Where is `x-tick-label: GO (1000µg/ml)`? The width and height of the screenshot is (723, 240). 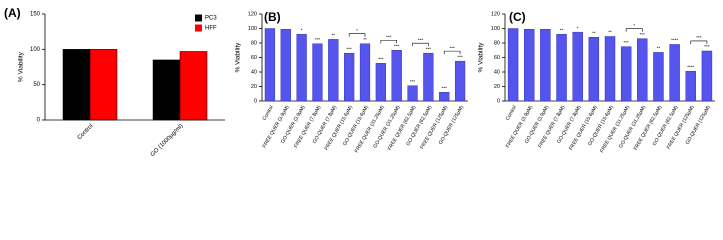 x-tick-label: GO (1000µg/ml) is located at coordinates (167, 140).